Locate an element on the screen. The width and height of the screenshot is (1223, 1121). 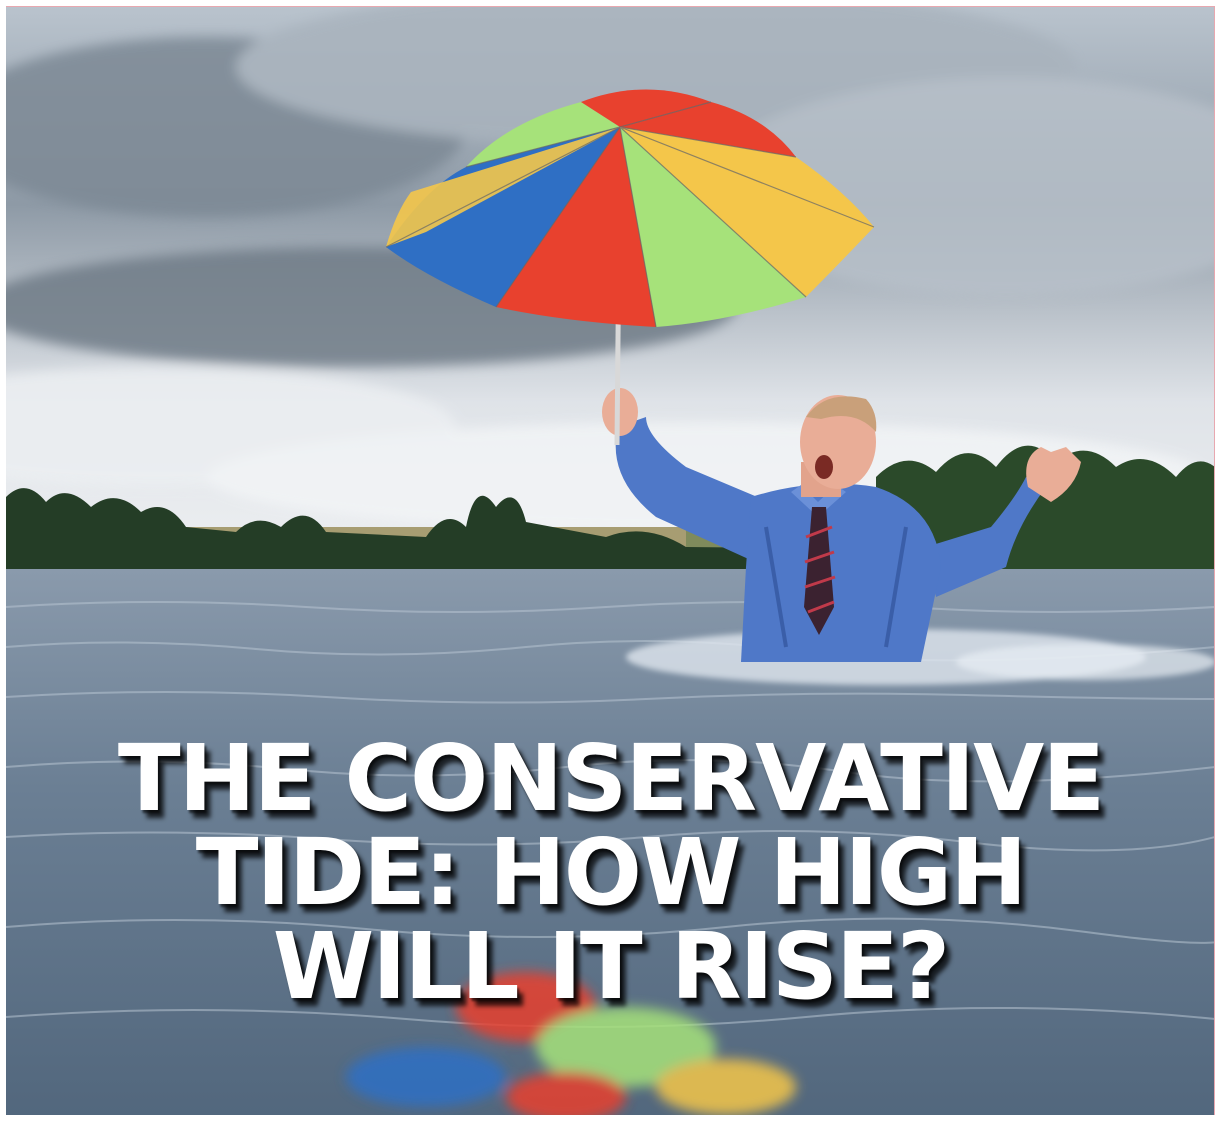
headline-line-1: THE CONSERVATIVE is located at coordinates (611, 778).